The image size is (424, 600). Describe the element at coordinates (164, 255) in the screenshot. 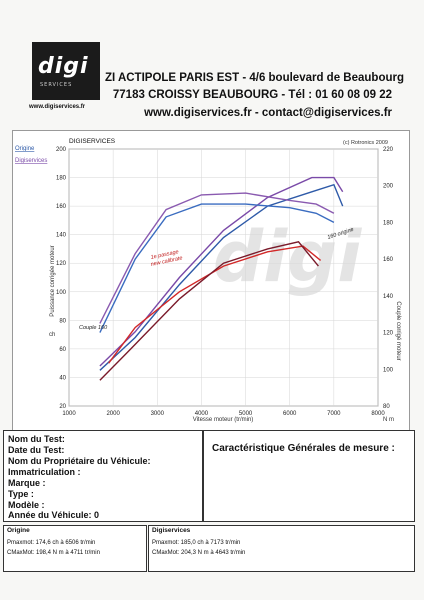

I see `annotation-new-calibrate-1: 1e passage` at that location.